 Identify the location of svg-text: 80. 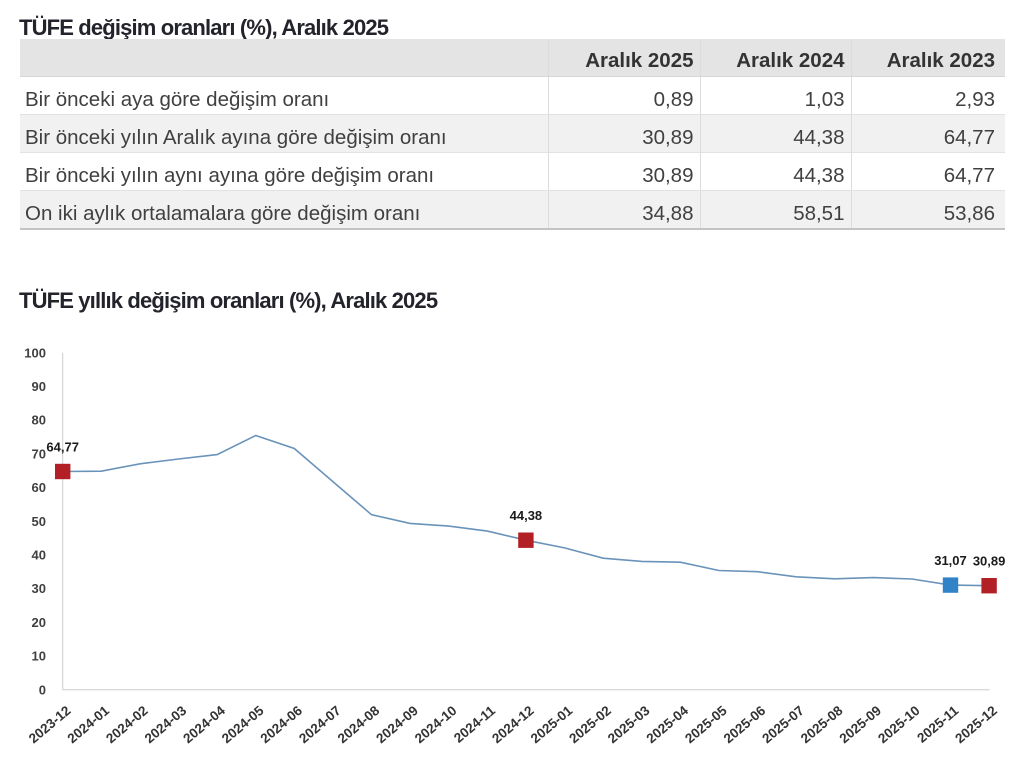
(39, 420).